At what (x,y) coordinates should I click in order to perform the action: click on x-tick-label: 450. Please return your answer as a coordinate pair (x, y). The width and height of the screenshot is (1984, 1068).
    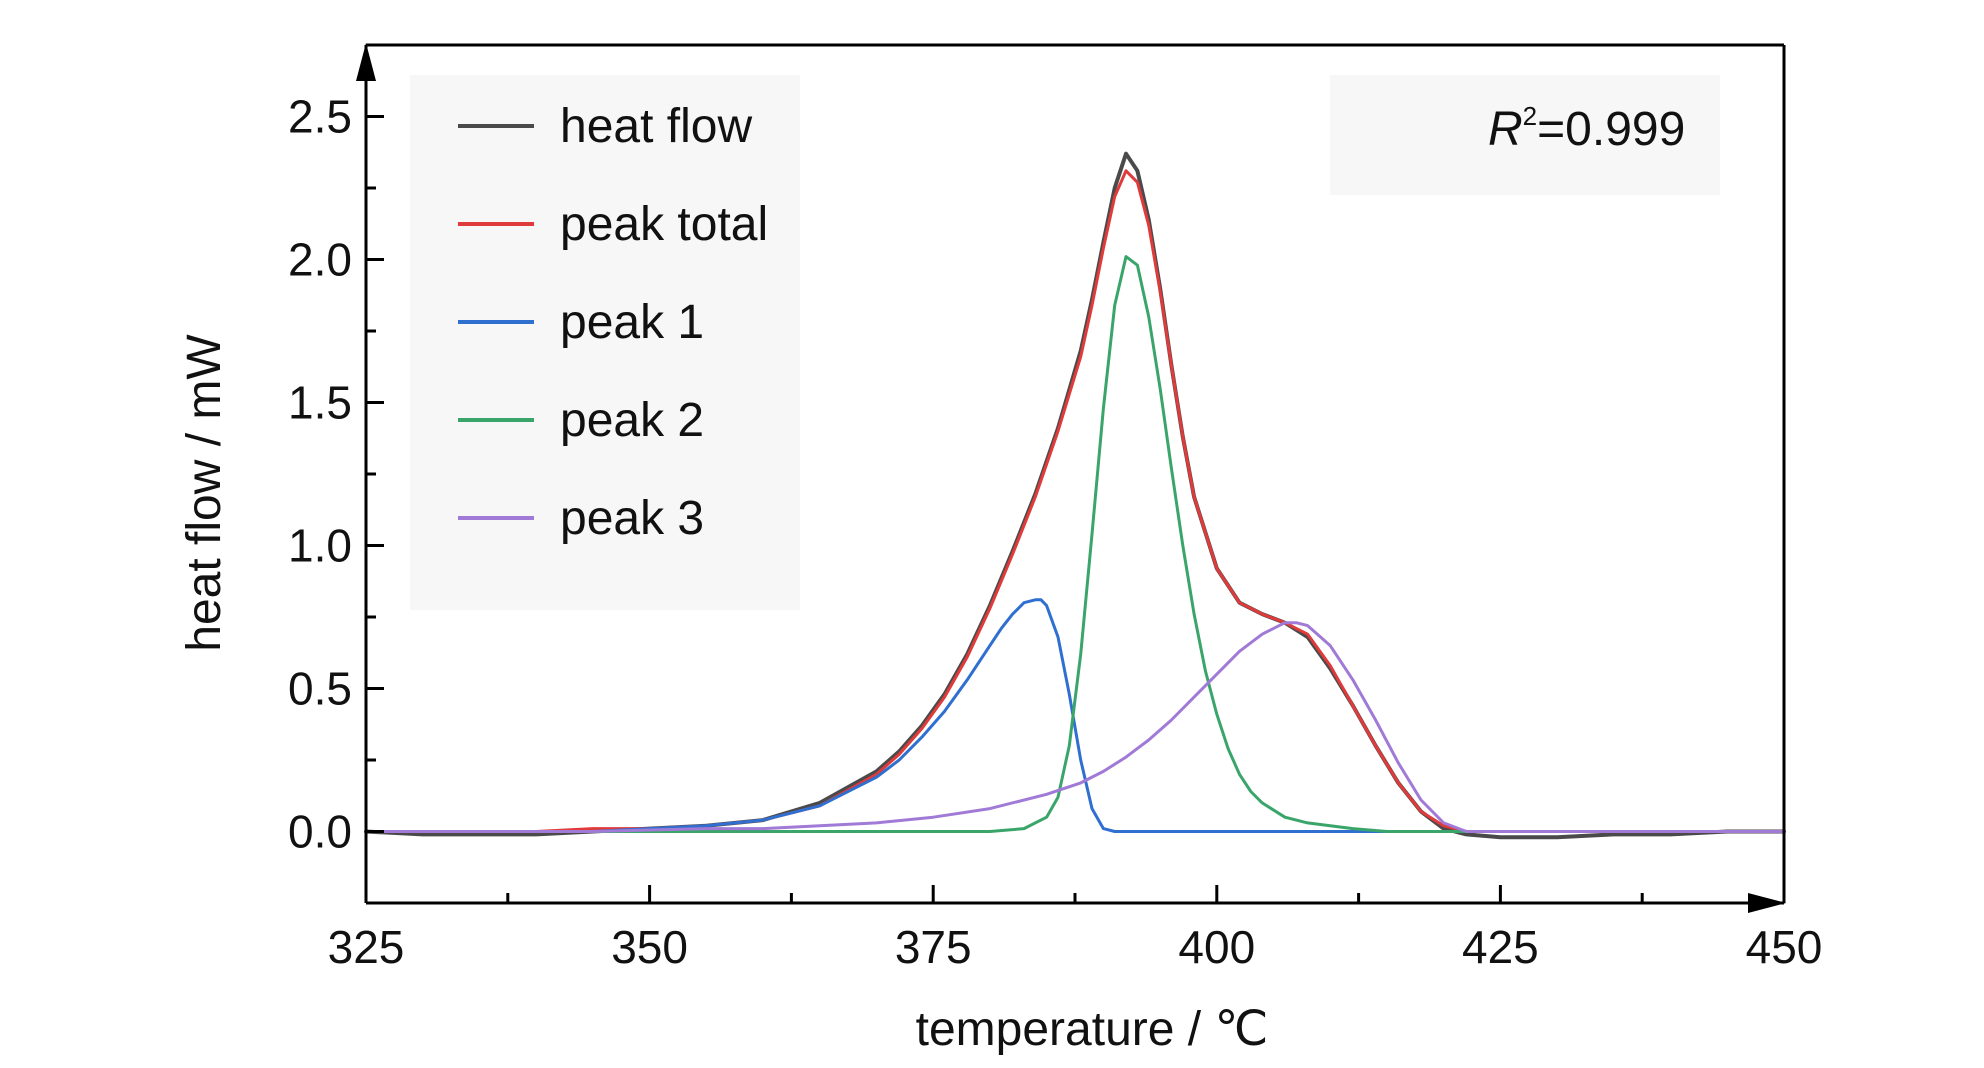
    Looking at the image, I should click on (1784, 947).